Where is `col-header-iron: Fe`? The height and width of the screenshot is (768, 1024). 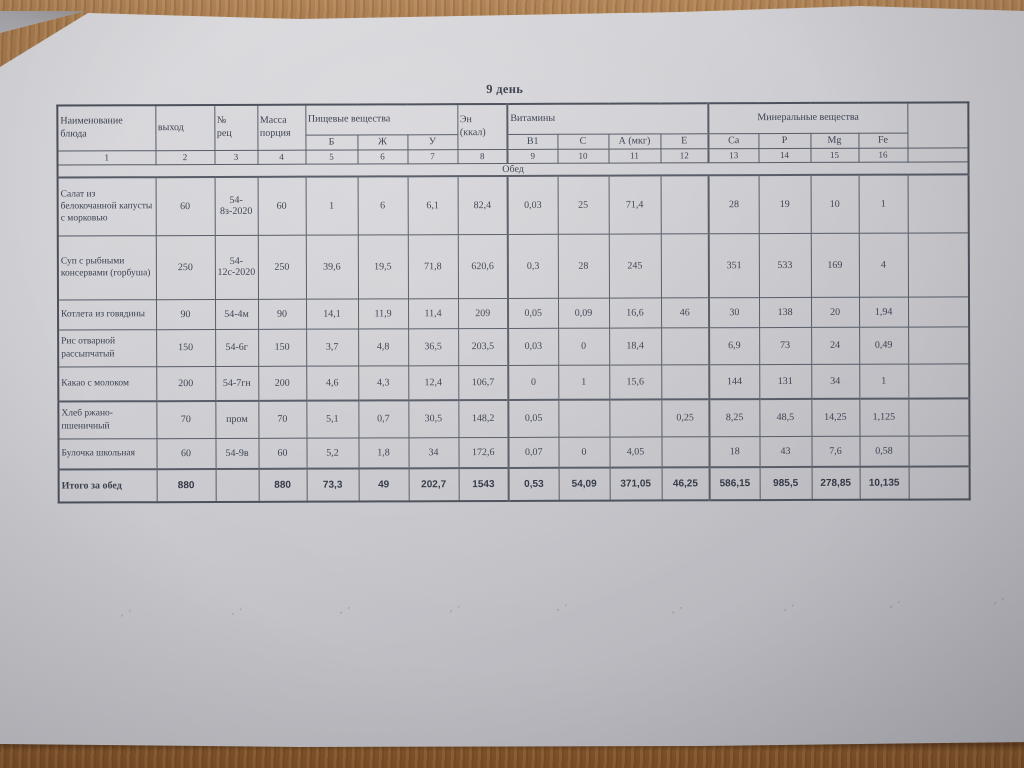
col-header-iron: Fe is located at coordinates (883, 140).